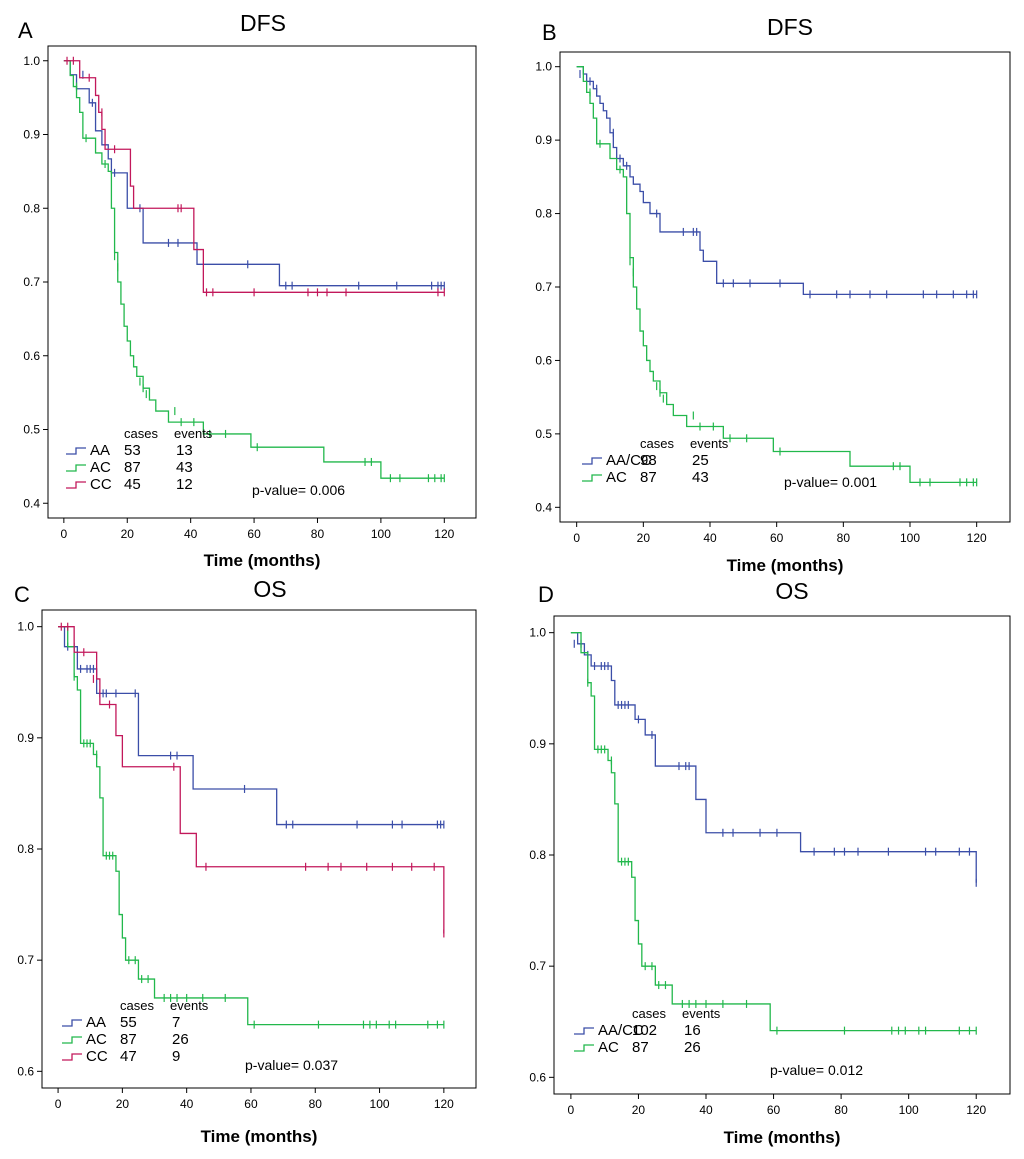 This screenshot has width=1024, height=1159. Describe the element at coordinates (128, 1022) in the screenshot. I see `legend-cases: 55` at that location.